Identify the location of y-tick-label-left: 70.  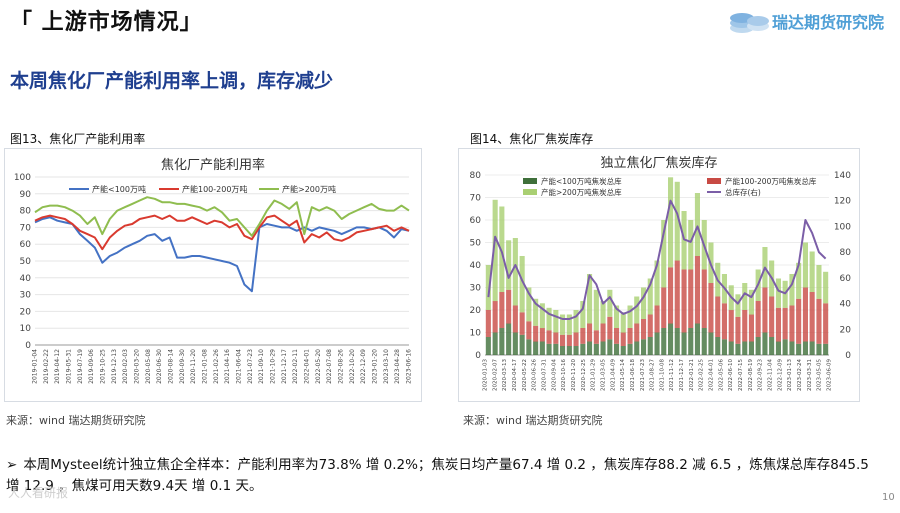
(476, 199).